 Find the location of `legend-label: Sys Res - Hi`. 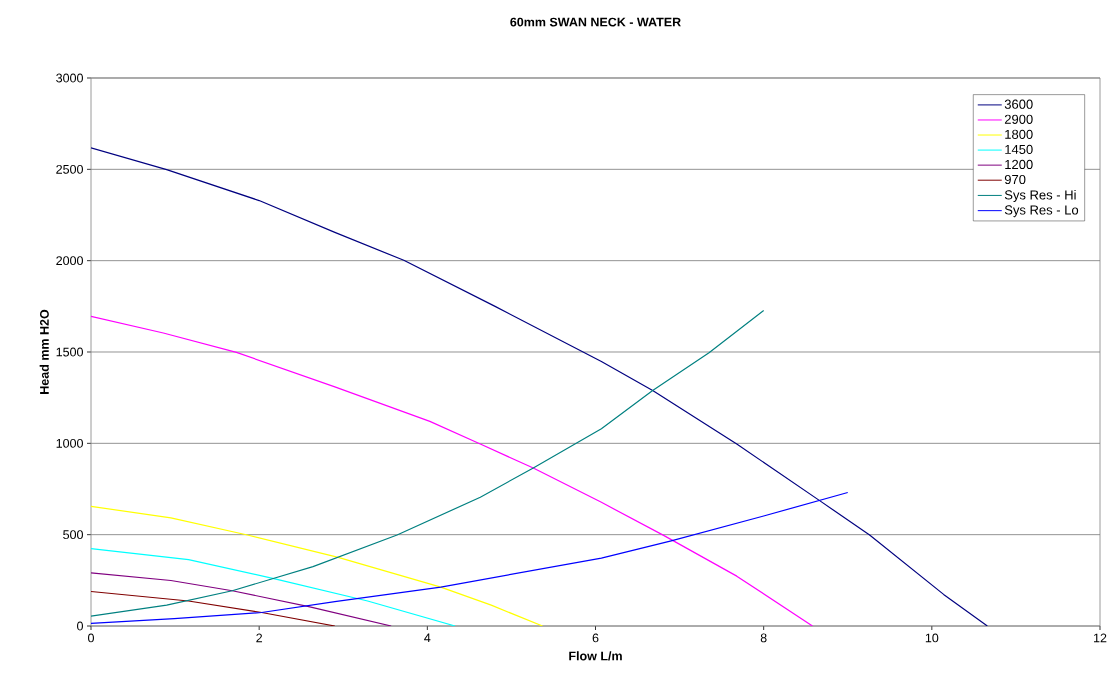

legend-label: Sys Res - Hi is located at coordinates (1040, 196).